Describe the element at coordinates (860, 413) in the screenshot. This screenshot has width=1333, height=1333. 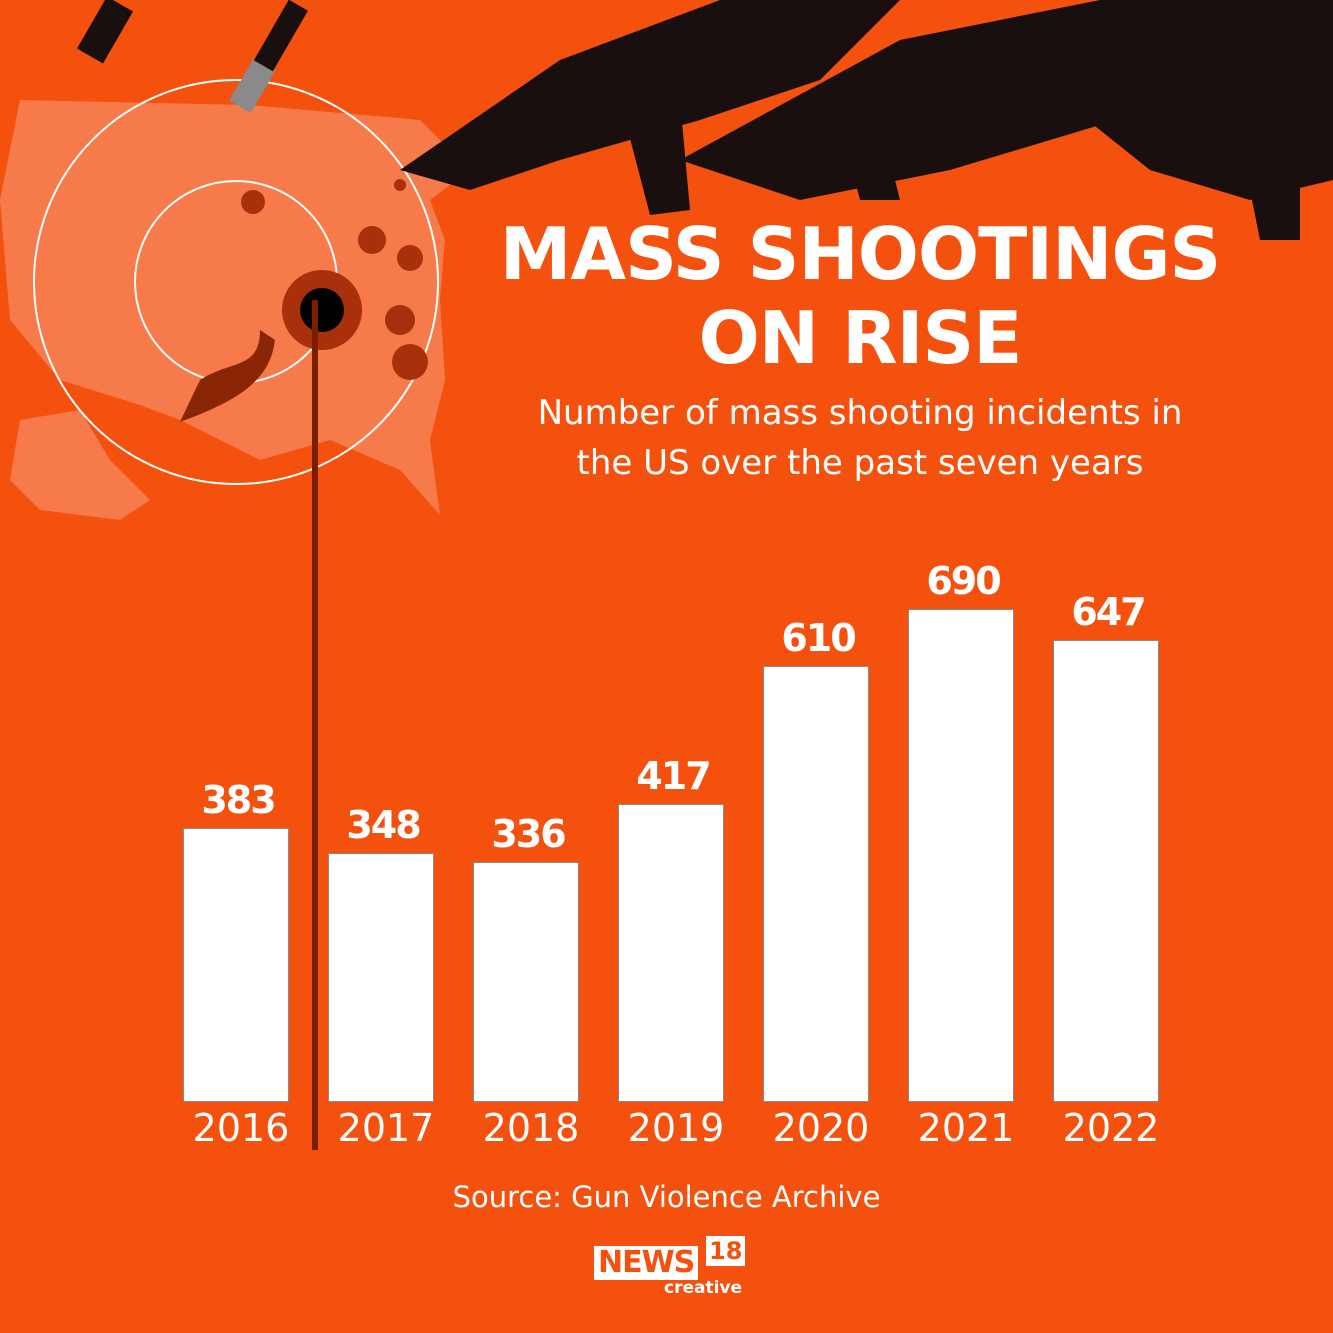
I see `subtitle-line-1: Number of mass shooting incidents in` at that location.